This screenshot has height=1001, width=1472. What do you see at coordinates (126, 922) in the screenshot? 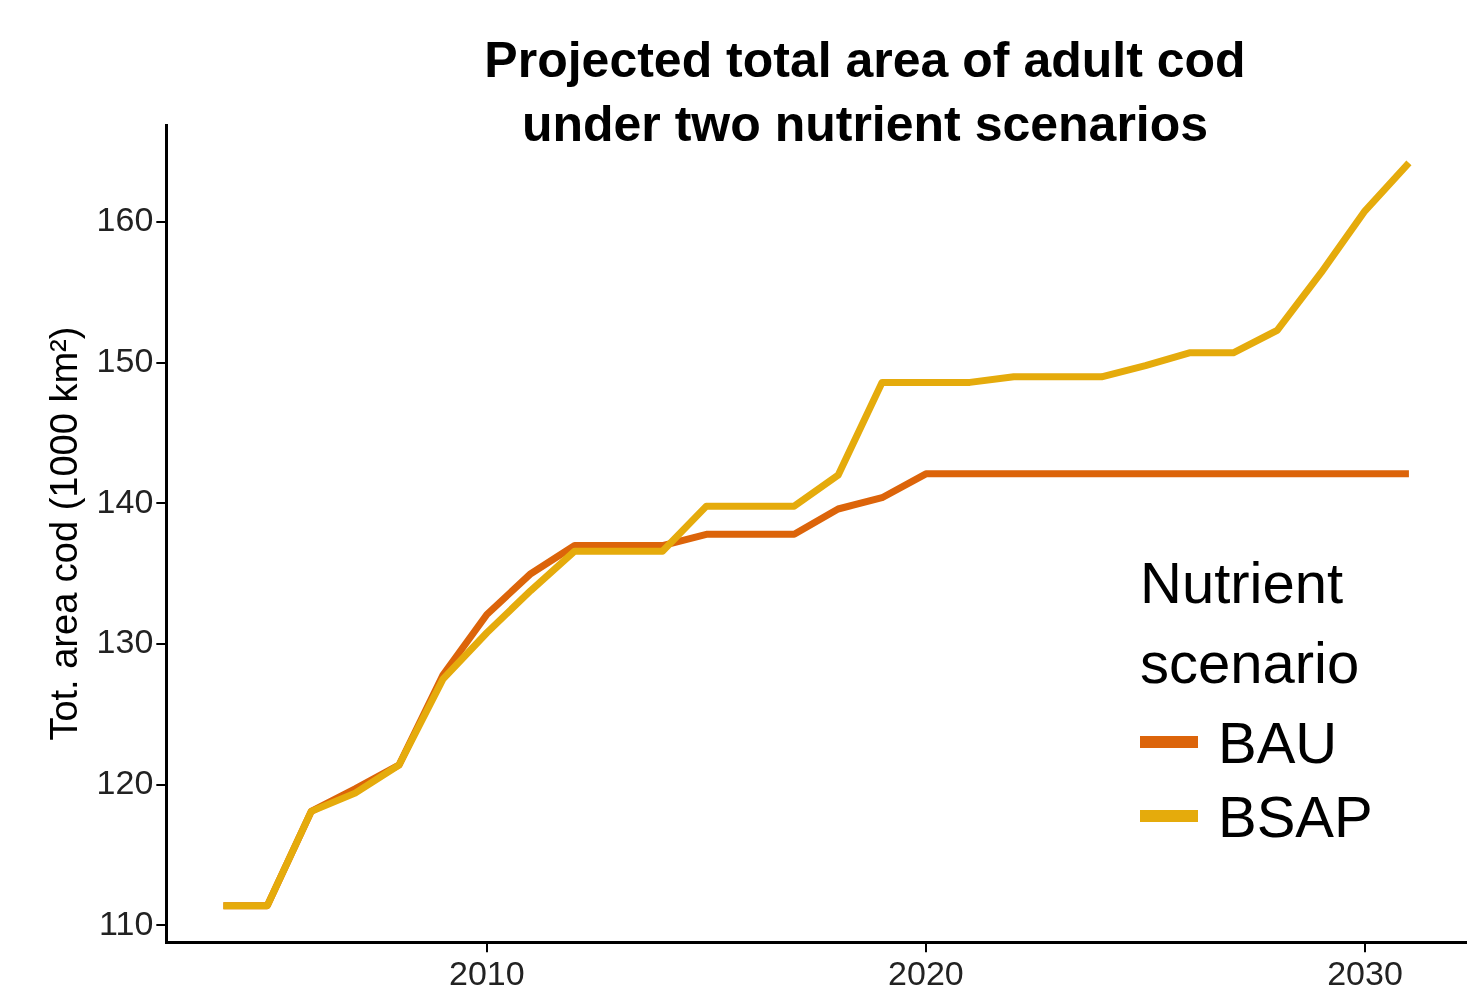
I see `y-tick-label: 110` at bounding box center [126, 922].